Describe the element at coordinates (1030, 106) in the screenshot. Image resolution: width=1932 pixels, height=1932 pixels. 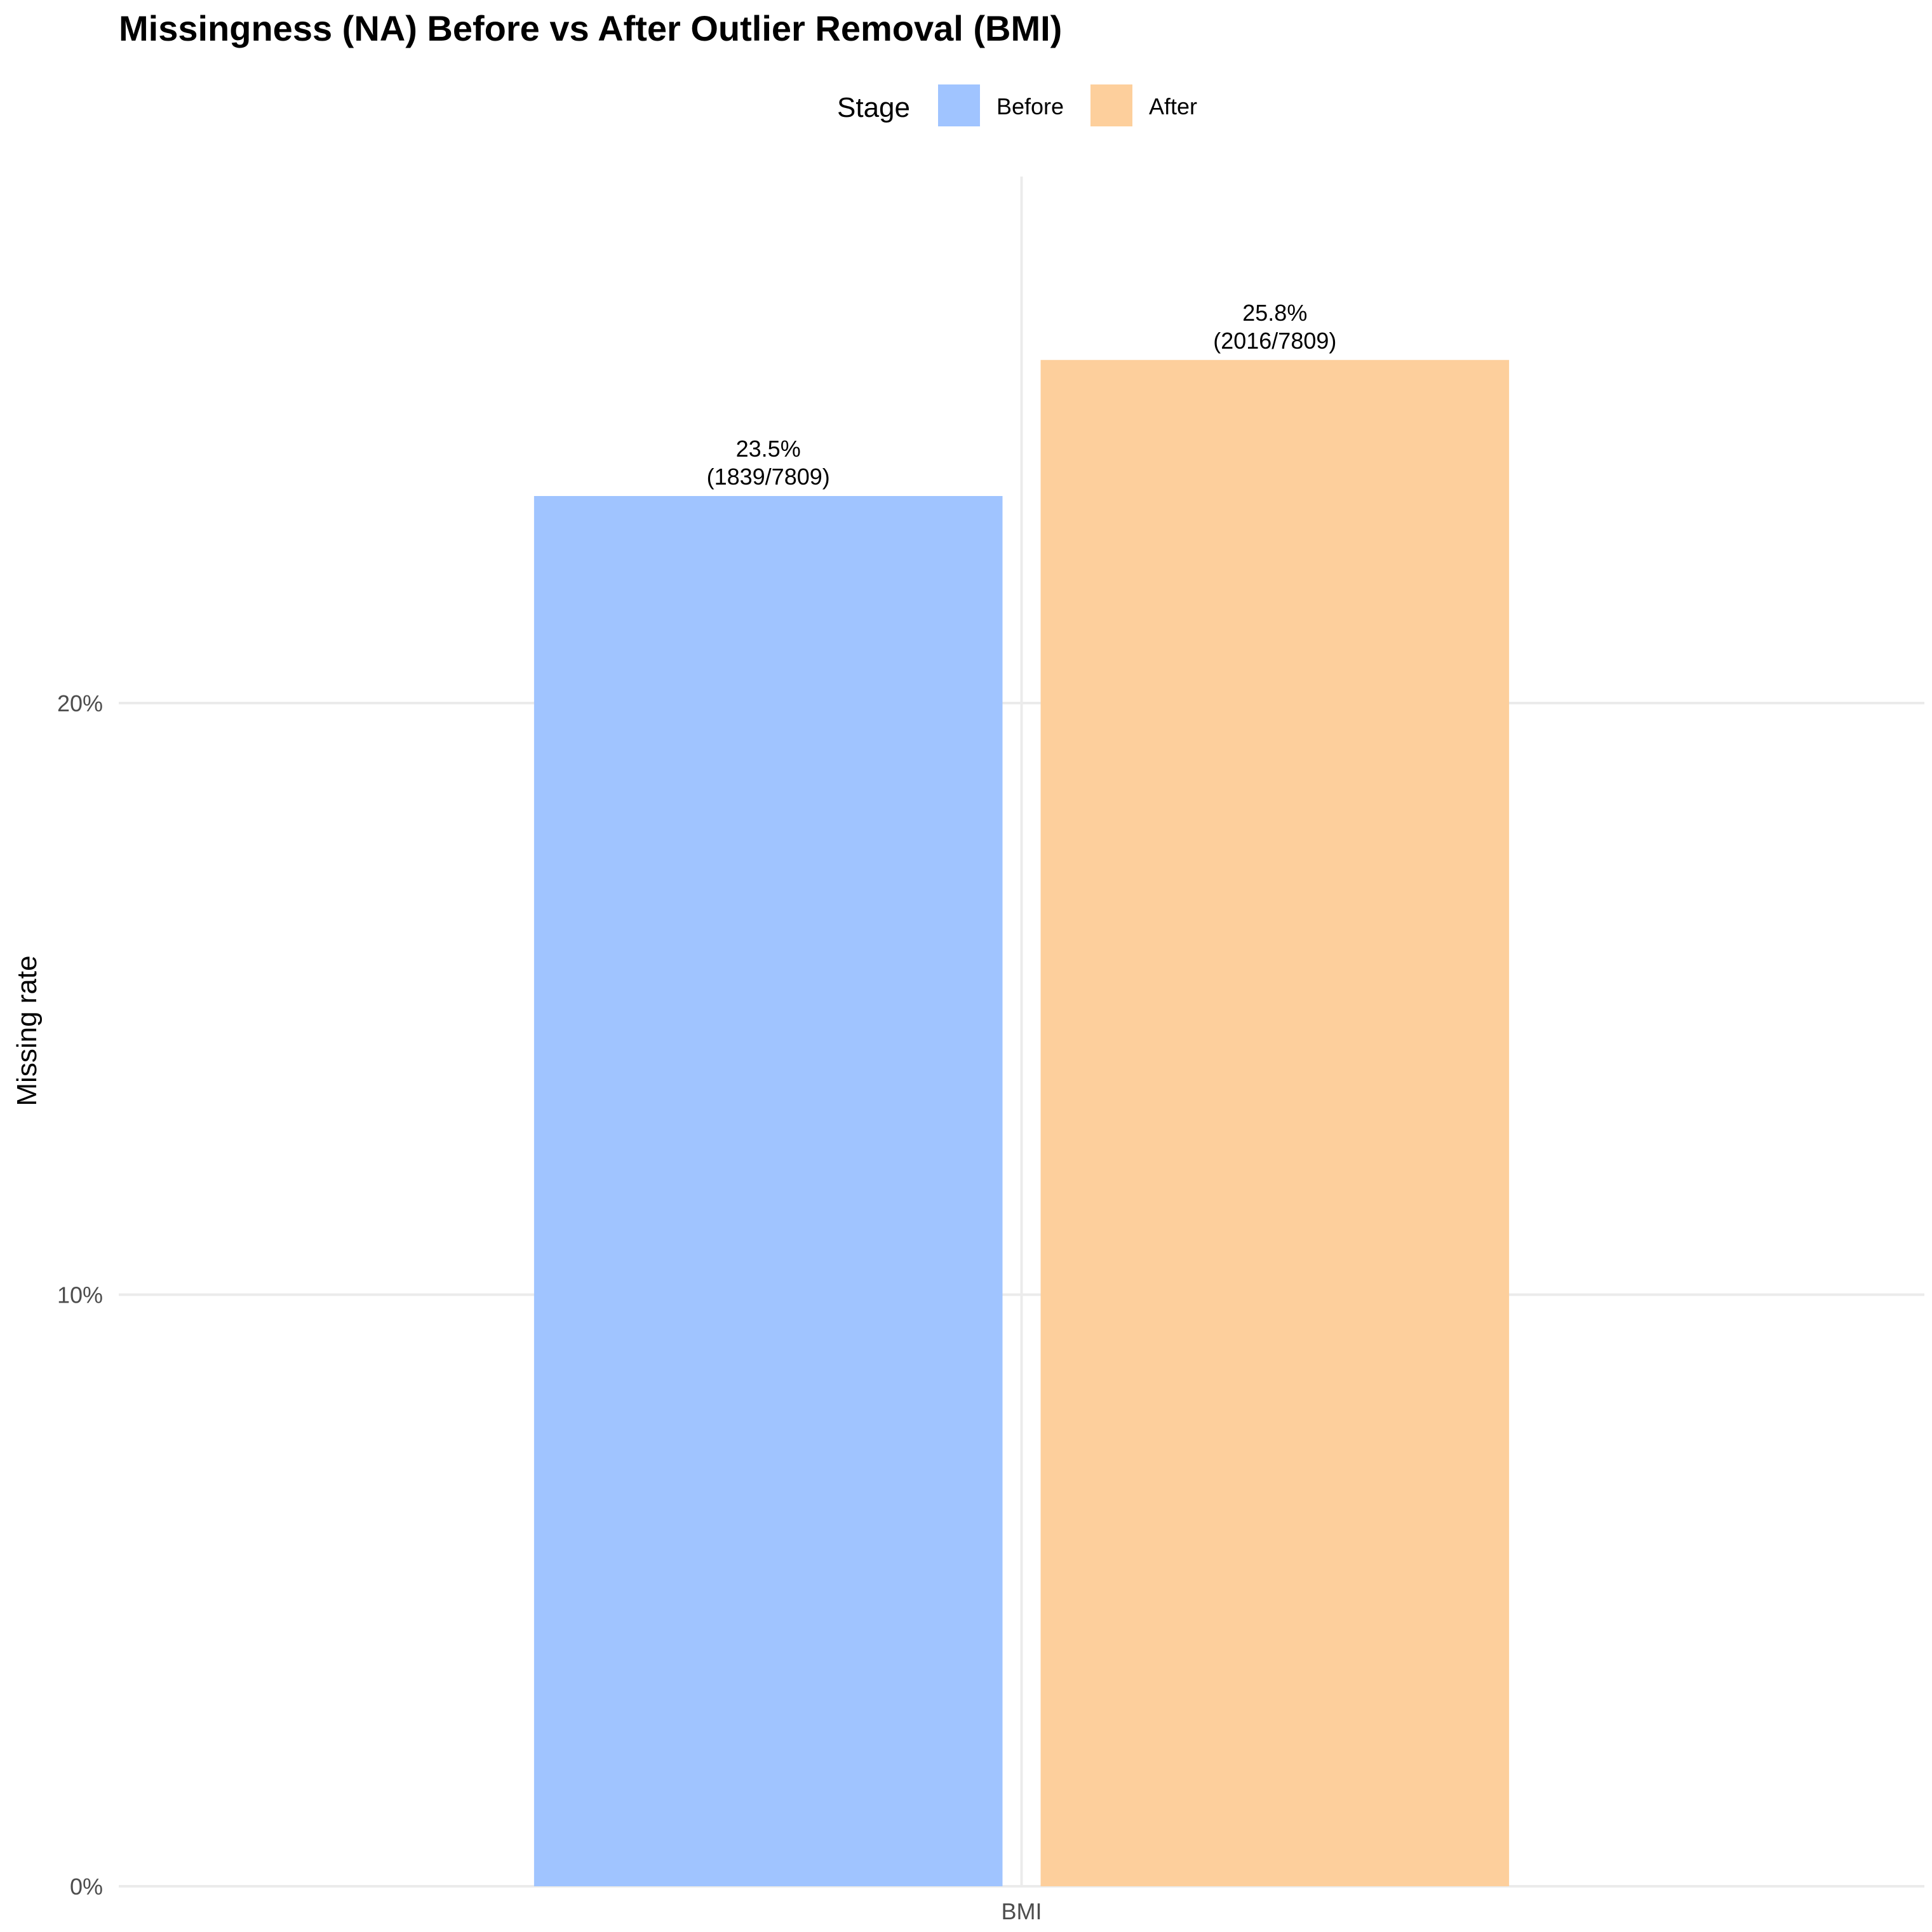
I see `legend-label-before: Before` at that location.